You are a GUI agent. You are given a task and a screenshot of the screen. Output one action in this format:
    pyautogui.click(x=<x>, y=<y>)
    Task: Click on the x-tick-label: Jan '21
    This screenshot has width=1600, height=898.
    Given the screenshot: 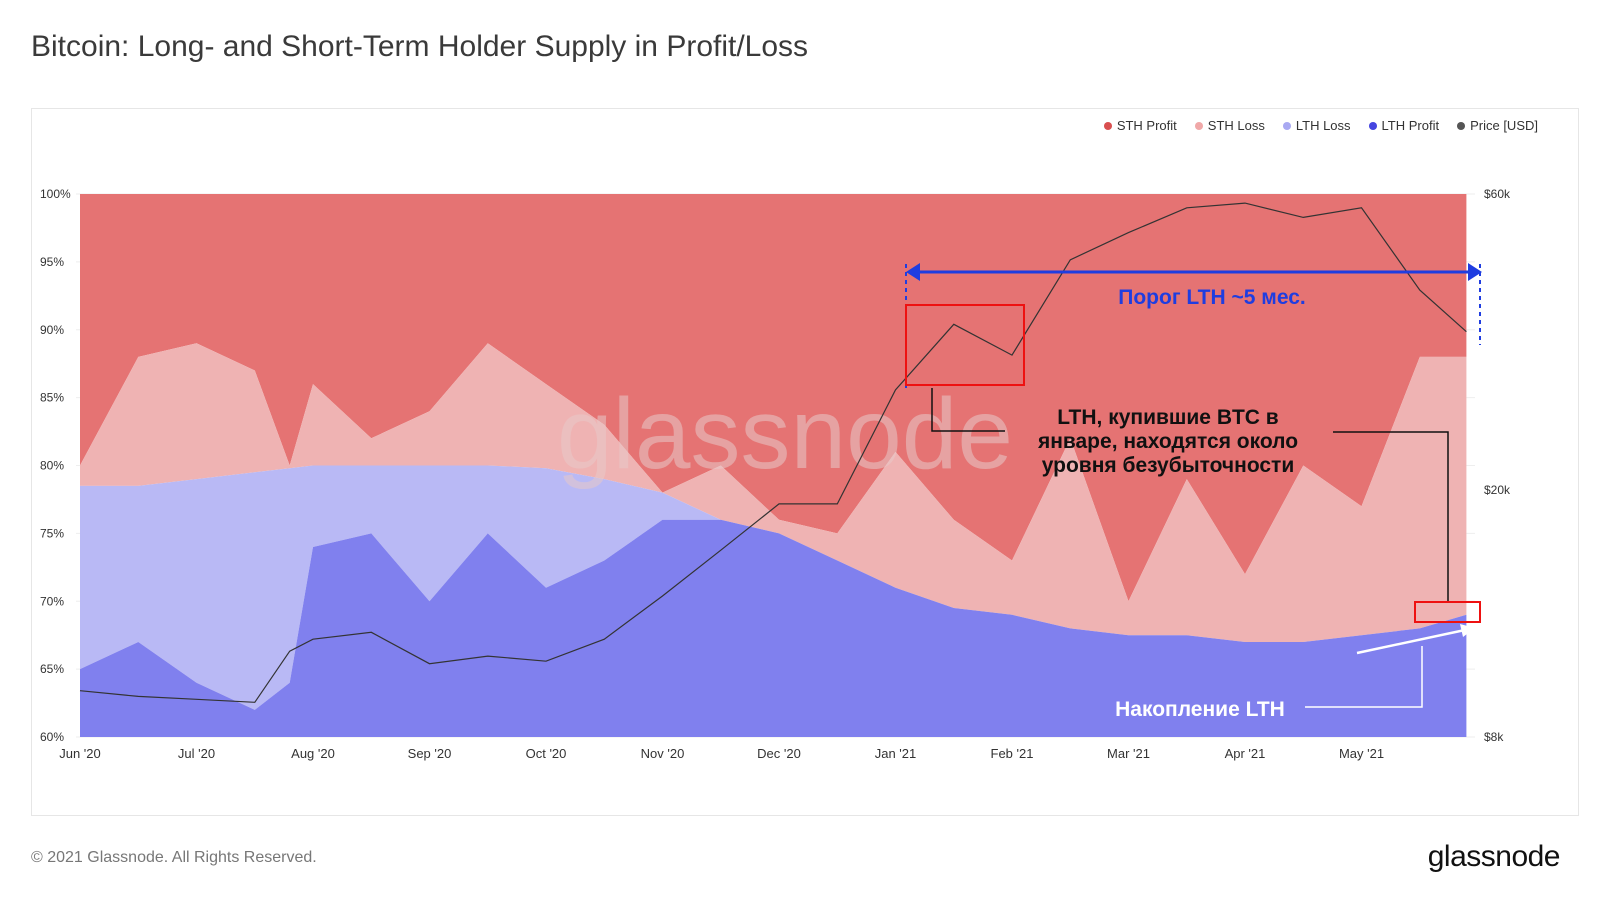 What is the action you would take?
    pyautogui.click(x=896, y=753)
    